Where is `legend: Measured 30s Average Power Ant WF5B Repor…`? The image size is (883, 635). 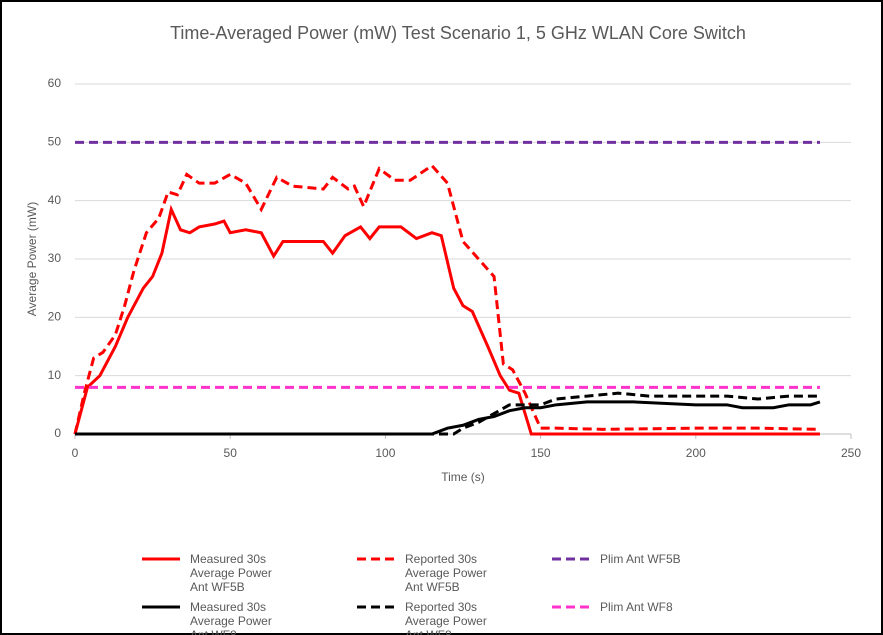
legend: Measured 30s Average Power Ant WF5B Repor… is located at coordinates (460, 593).